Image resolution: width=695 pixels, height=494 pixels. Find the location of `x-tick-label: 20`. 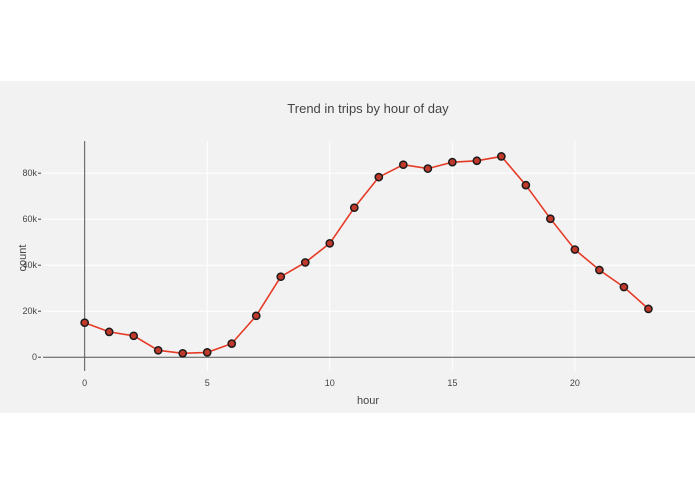

x-tick-label: 20 is located at coordinates (575, 383).